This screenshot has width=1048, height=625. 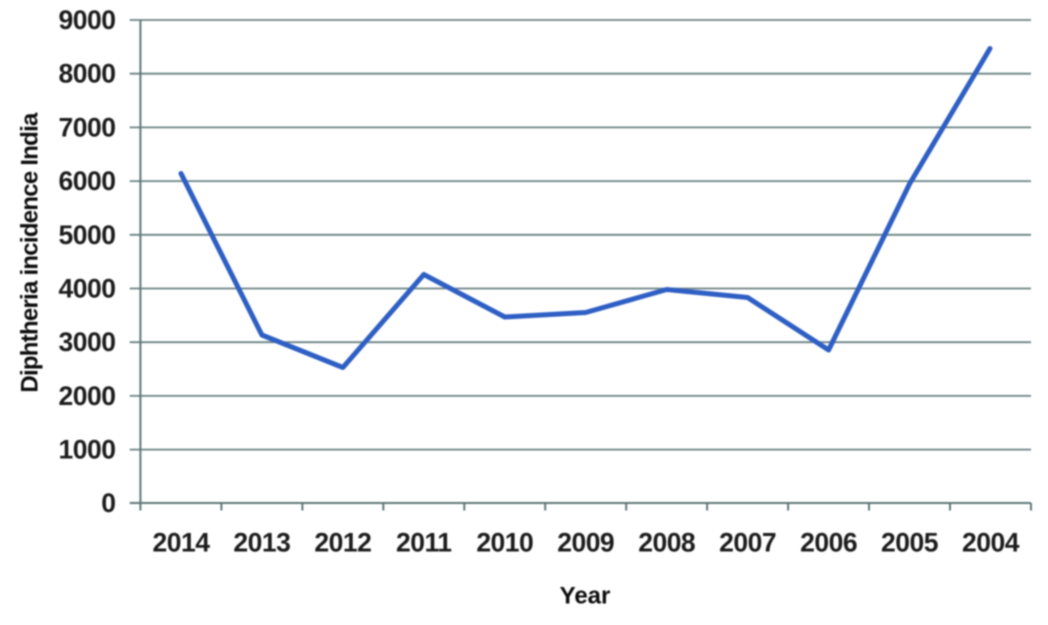 I want to click on svg-text: 3000, so click(x=87, y=342).